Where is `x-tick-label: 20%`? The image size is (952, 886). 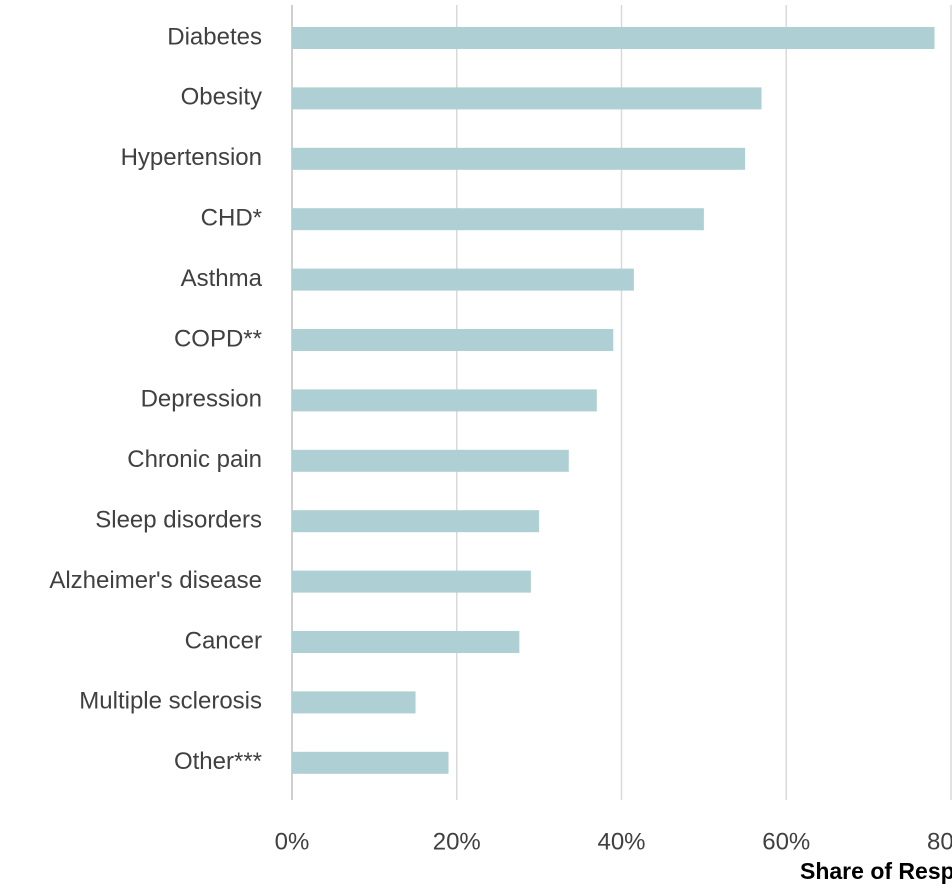
x-tick-label: 20% is located at coordinates (457, 841).